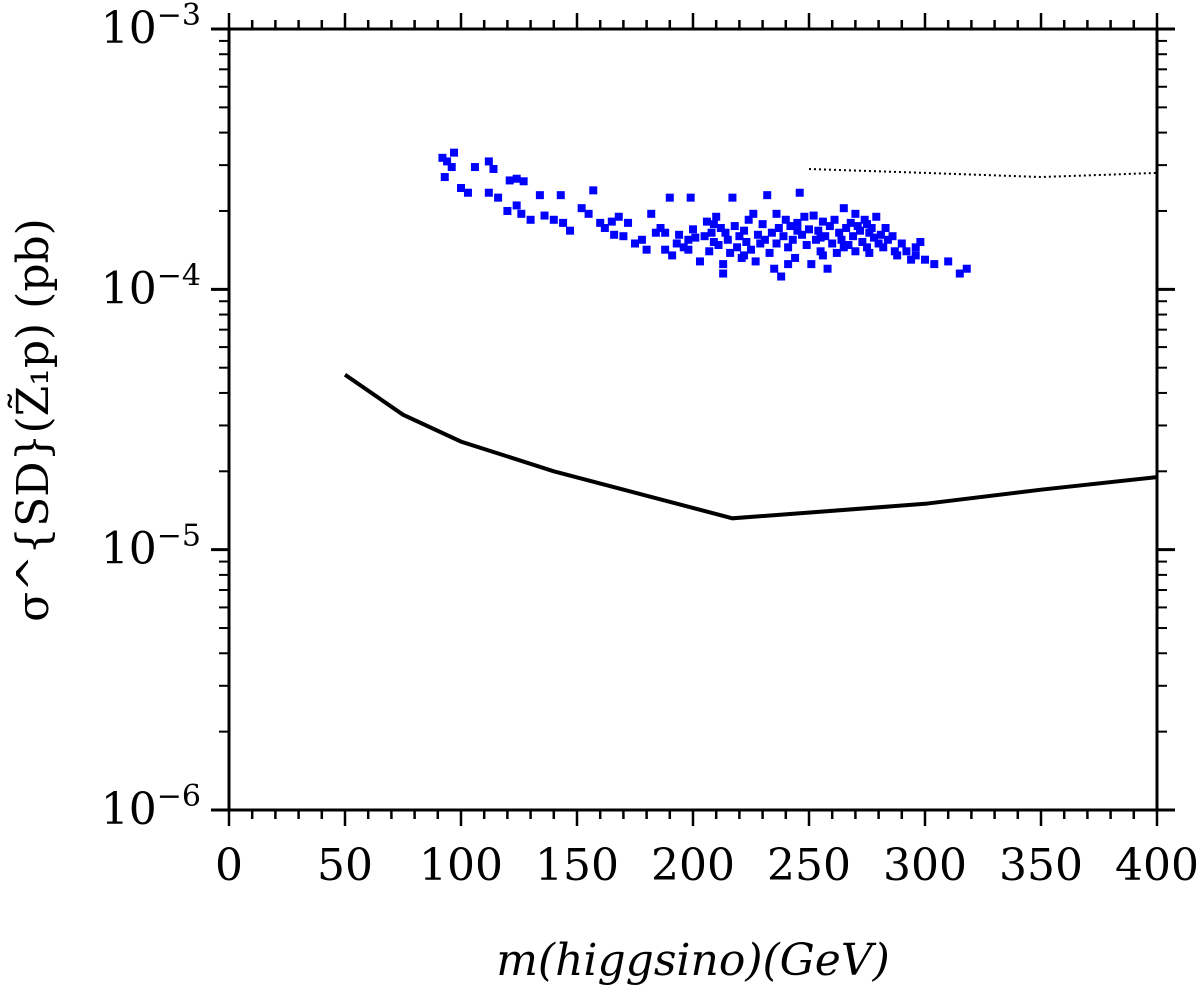 This screenshot has width=1201, height=992. I want to click on y-tick-label: 10⁻⁵, so click(151, 547).